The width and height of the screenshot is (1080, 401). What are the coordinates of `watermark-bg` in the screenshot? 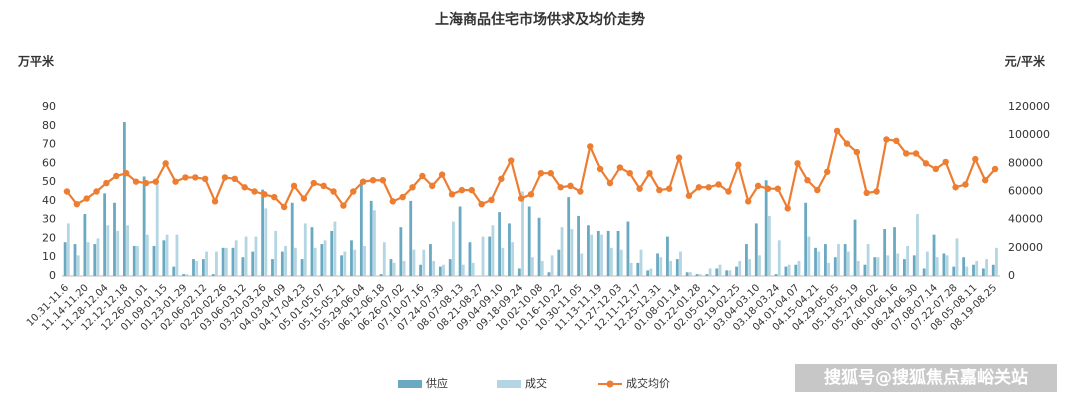 It's located at (926, 378).